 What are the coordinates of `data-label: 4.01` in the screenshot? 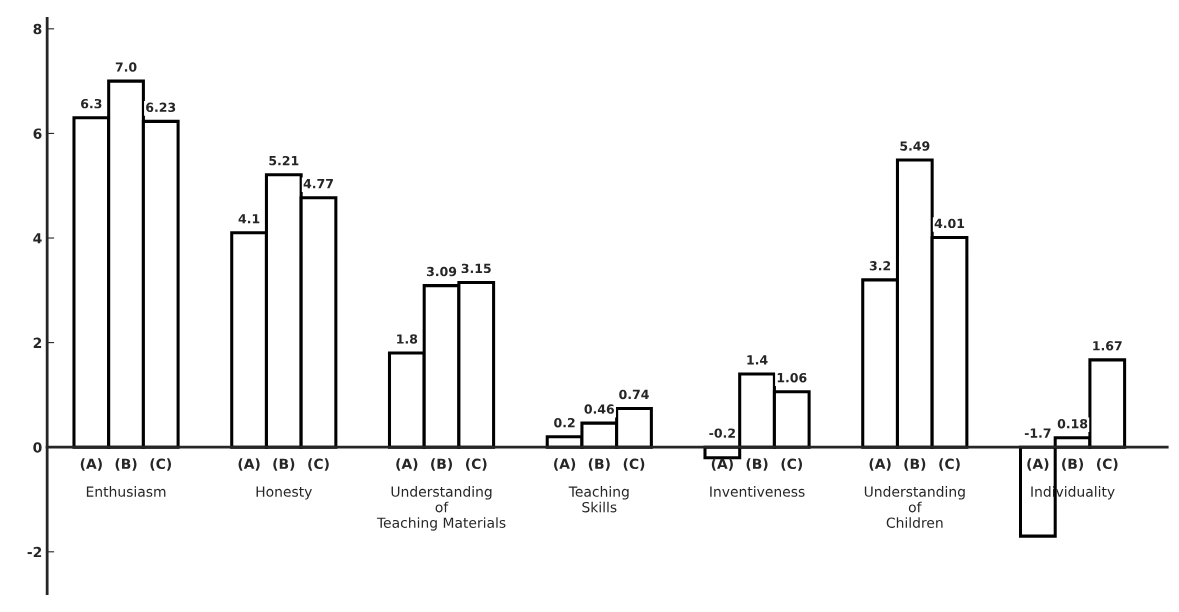 It's located at (949, 223).